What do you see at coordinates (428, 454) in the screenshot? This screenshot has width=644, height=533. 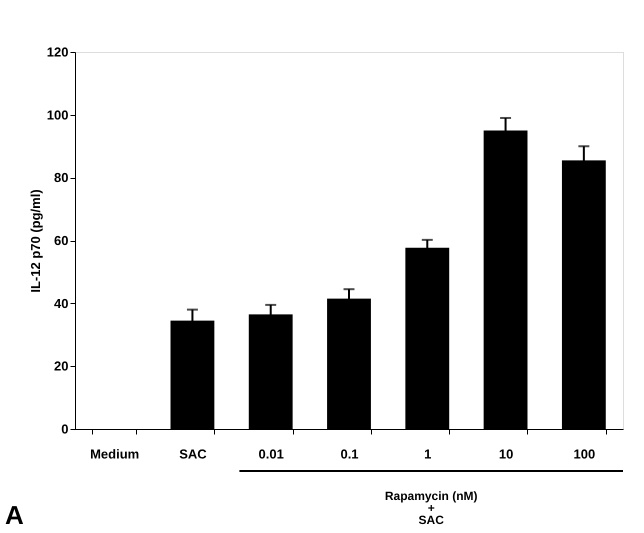 I see `x-tick-label: 1` at bounding box center [428, 454].